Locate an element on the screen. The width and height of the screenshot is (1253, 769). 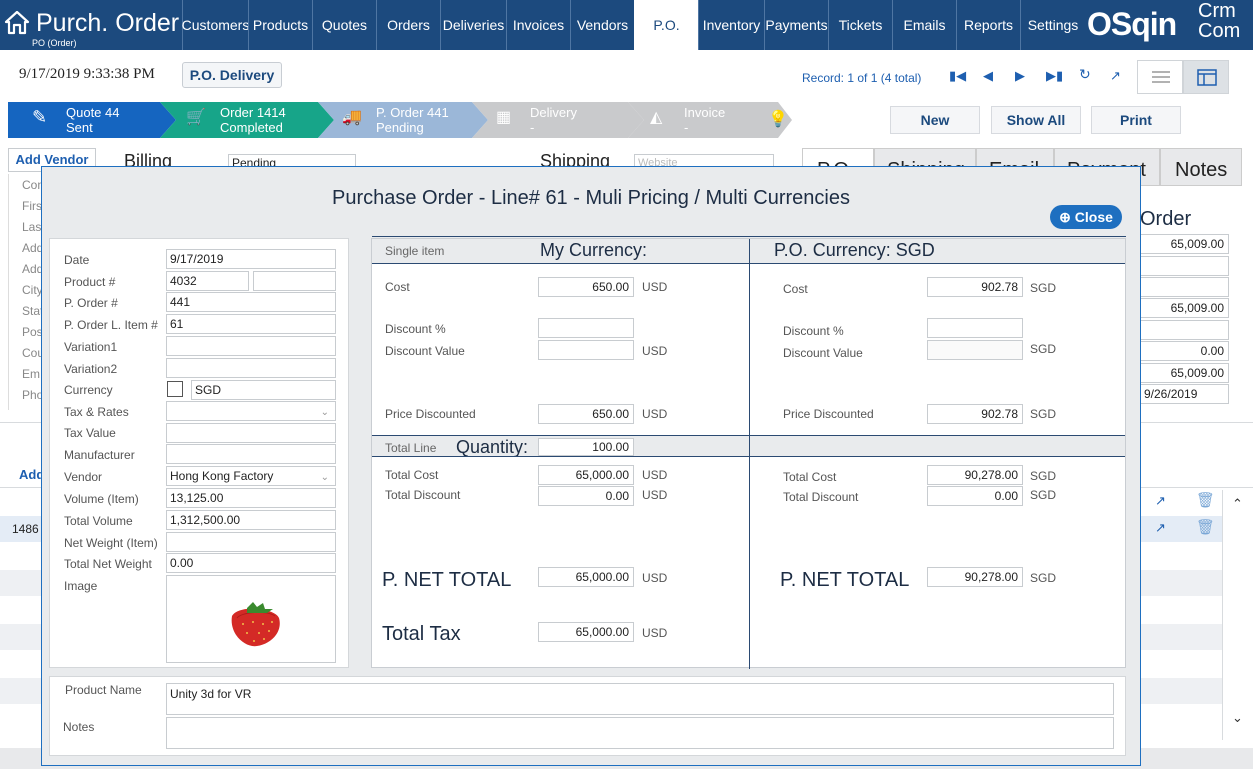
step-delivery: ▦ Delivery - is located at coordinates (536, 120).